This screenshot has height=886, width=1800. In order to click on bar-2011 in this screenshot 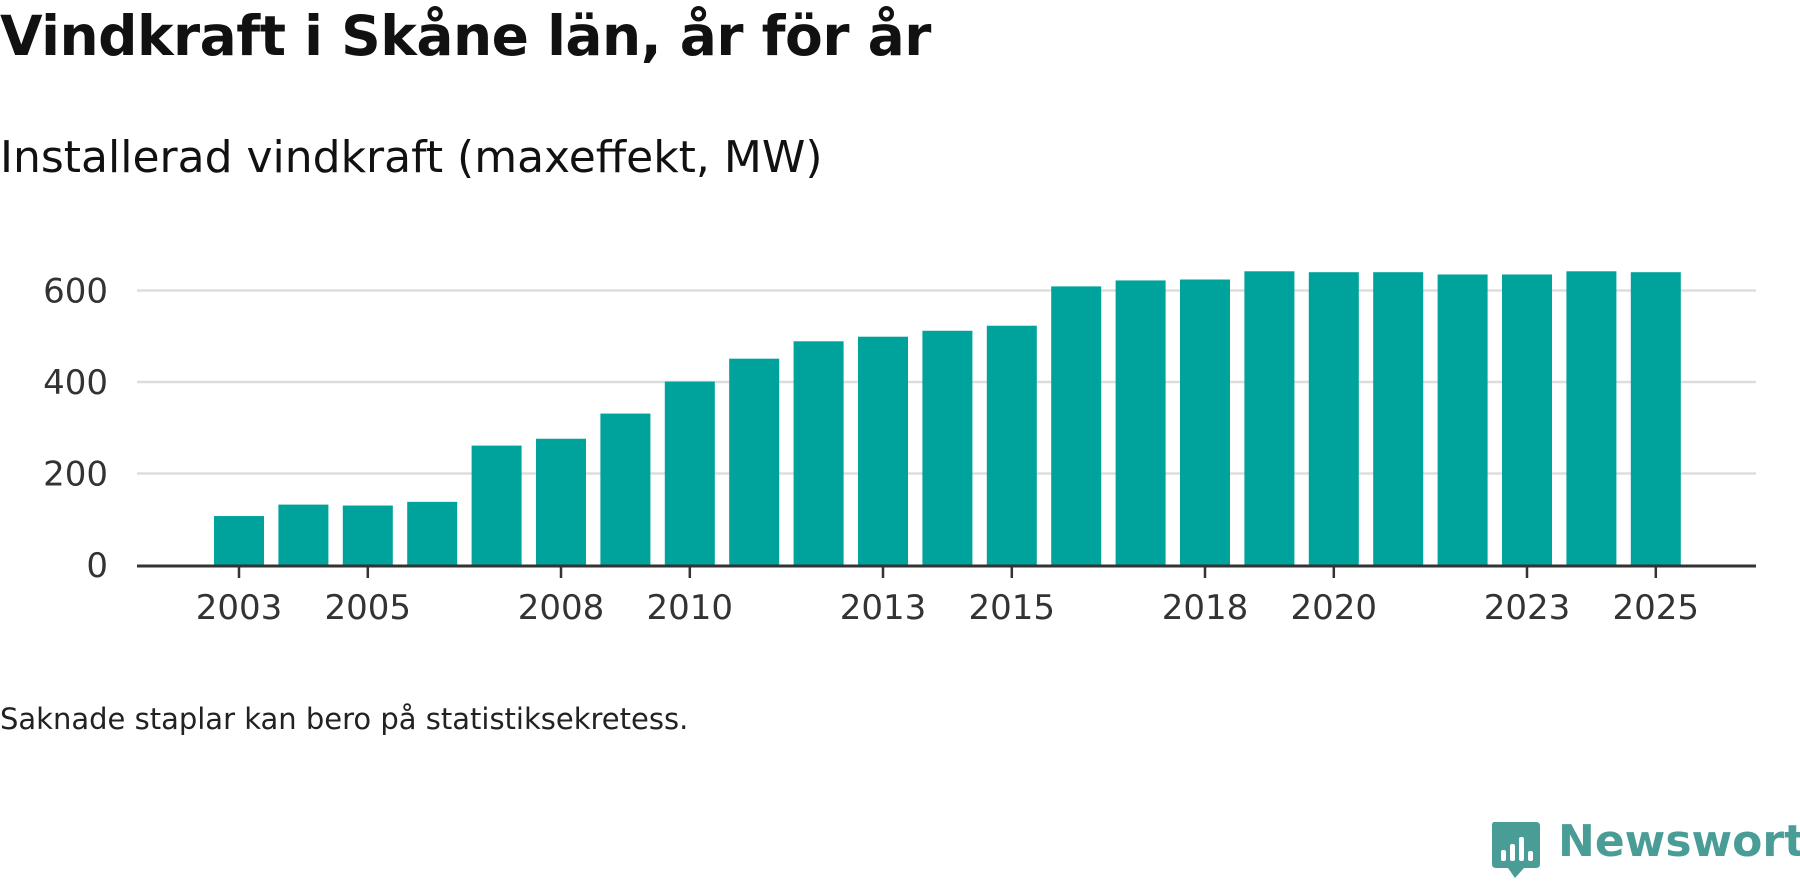, I will do `click(754, 461)`.